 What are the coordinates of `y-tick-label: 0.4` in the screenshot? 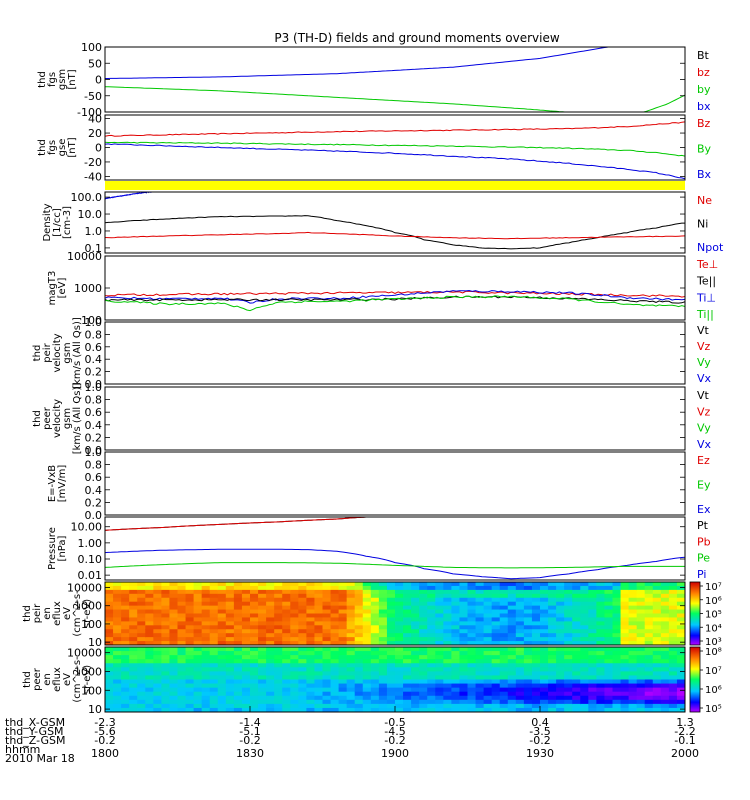 It's located at (94, 490).